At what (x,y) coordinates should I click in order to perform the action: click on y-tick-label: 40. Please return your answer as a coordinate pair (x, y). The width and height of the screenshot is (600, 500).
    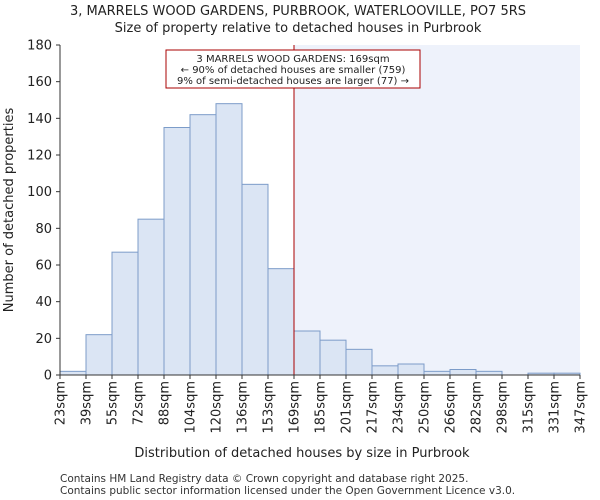
    Looking at the image, I should click on (43, 302).